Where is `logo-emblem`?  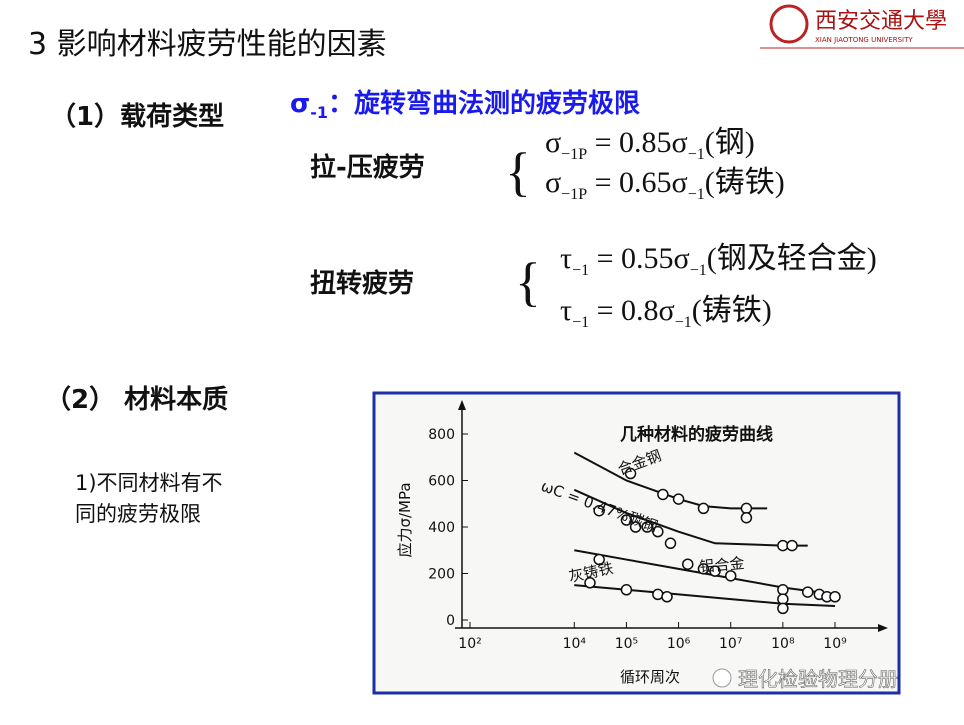 logo-emblem is located at coordinates (789, 24).